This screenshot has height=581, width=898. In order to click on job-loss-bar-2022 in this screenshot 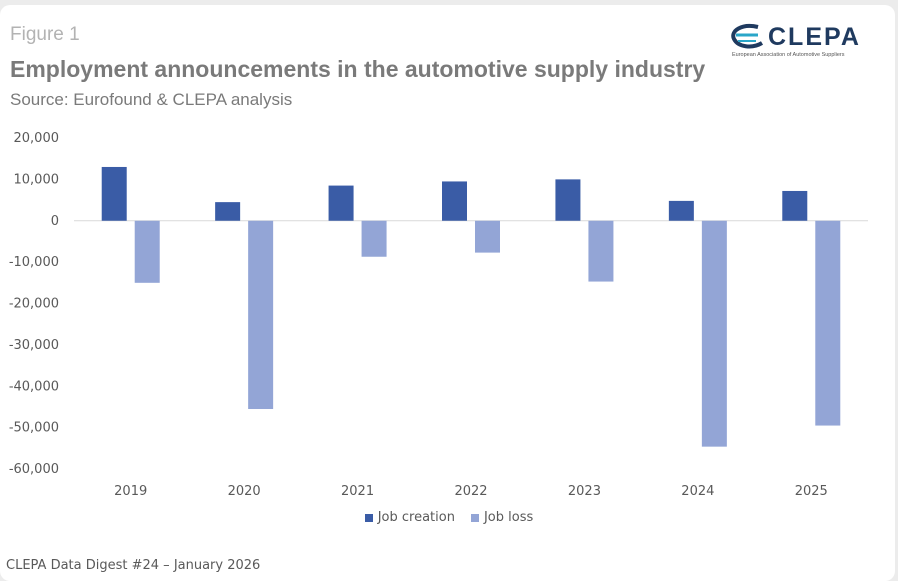, I will do `click(487, 236)`.